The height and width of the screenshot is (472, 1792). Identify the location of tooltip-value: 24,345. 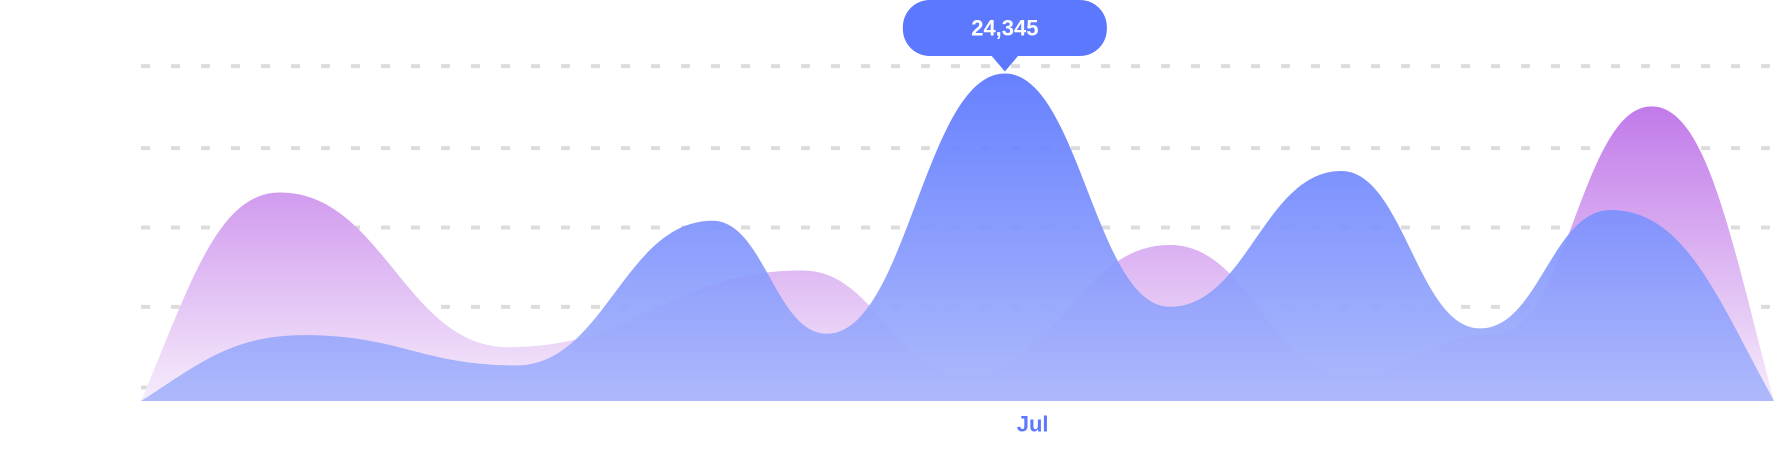
(1004, 28).